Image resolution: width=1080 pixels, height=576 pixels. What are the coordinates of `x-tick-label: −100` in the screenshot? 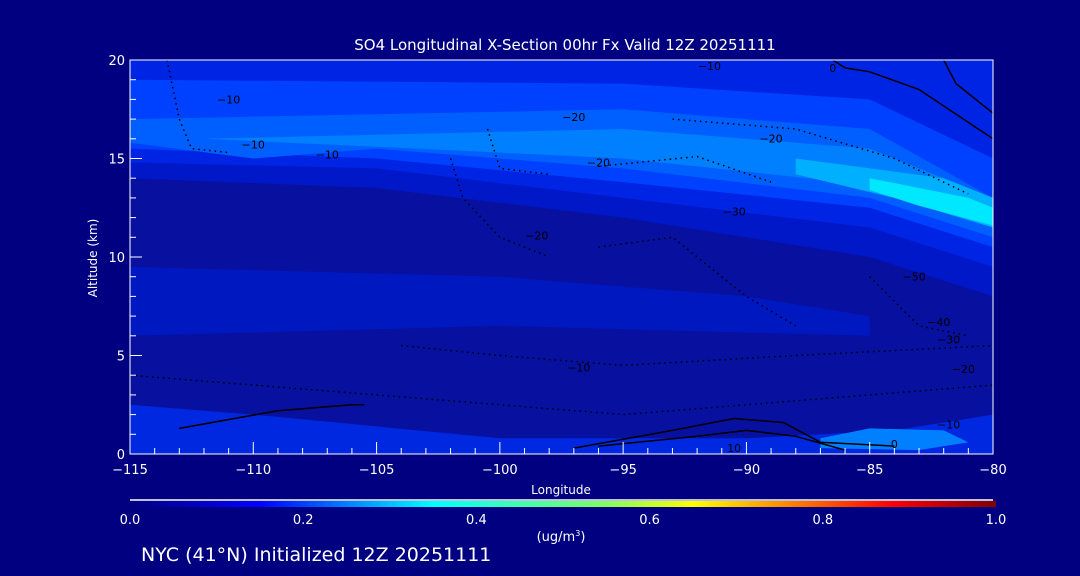 It's located at (500, 470).